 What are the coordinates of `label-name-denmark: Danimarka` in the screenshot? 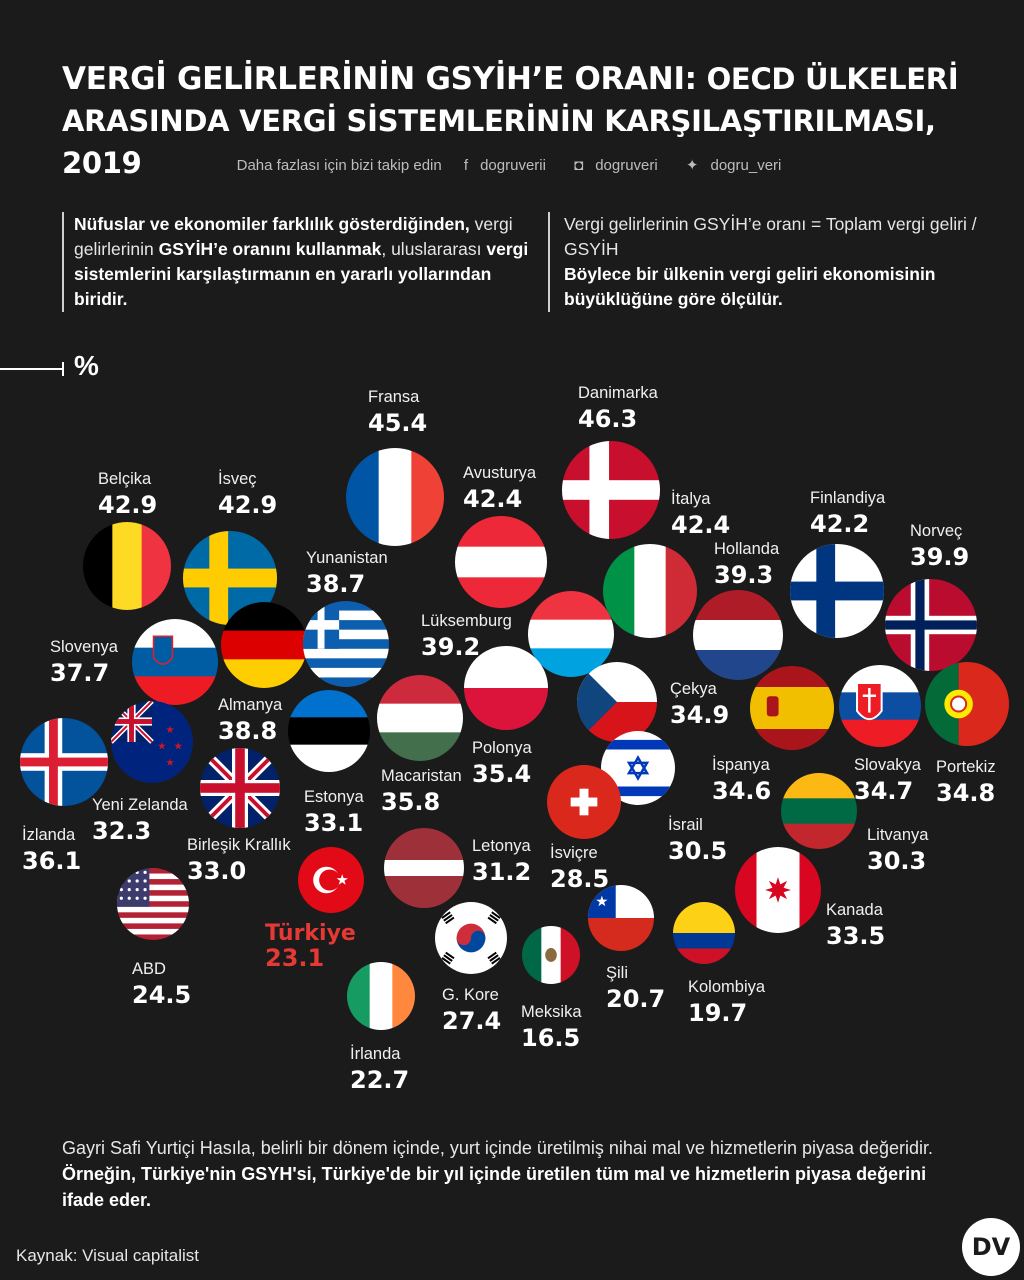 It's located at (618, 393).